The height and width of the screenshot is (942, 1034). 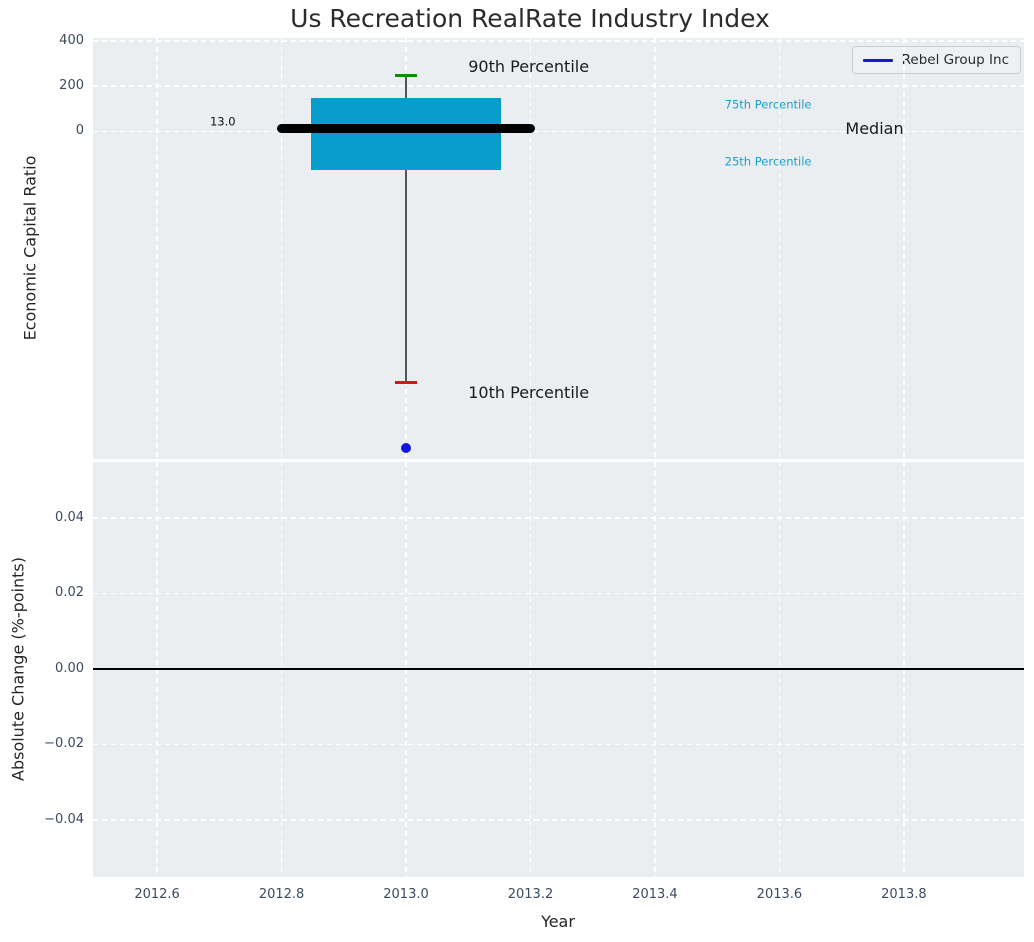 What do you see at coordinates (69, 517) in the screenshot?
I see `bottom-ytick-label: 0.04` at bounding box center [69, 517].